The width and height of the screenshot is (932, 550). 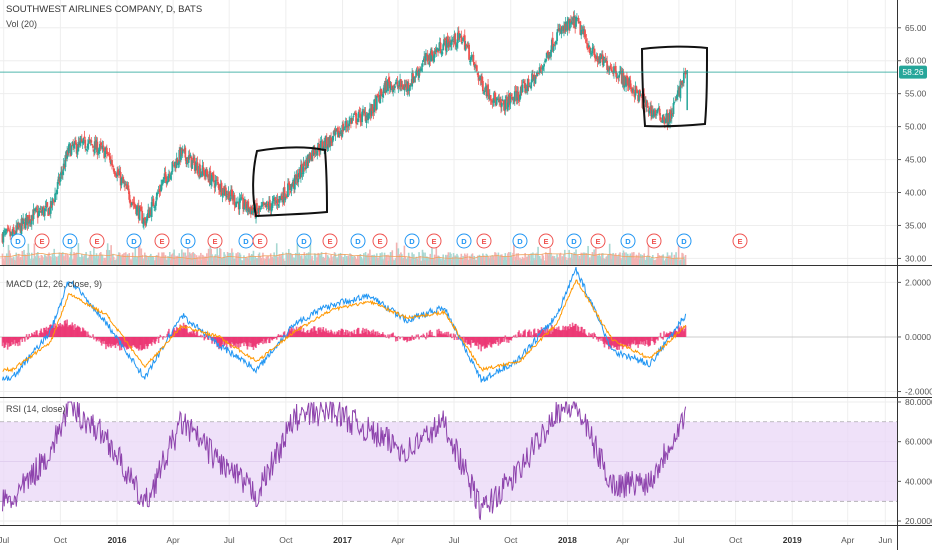 I want to click on drawing-rectangle-2018, so click(x=674, y=86).